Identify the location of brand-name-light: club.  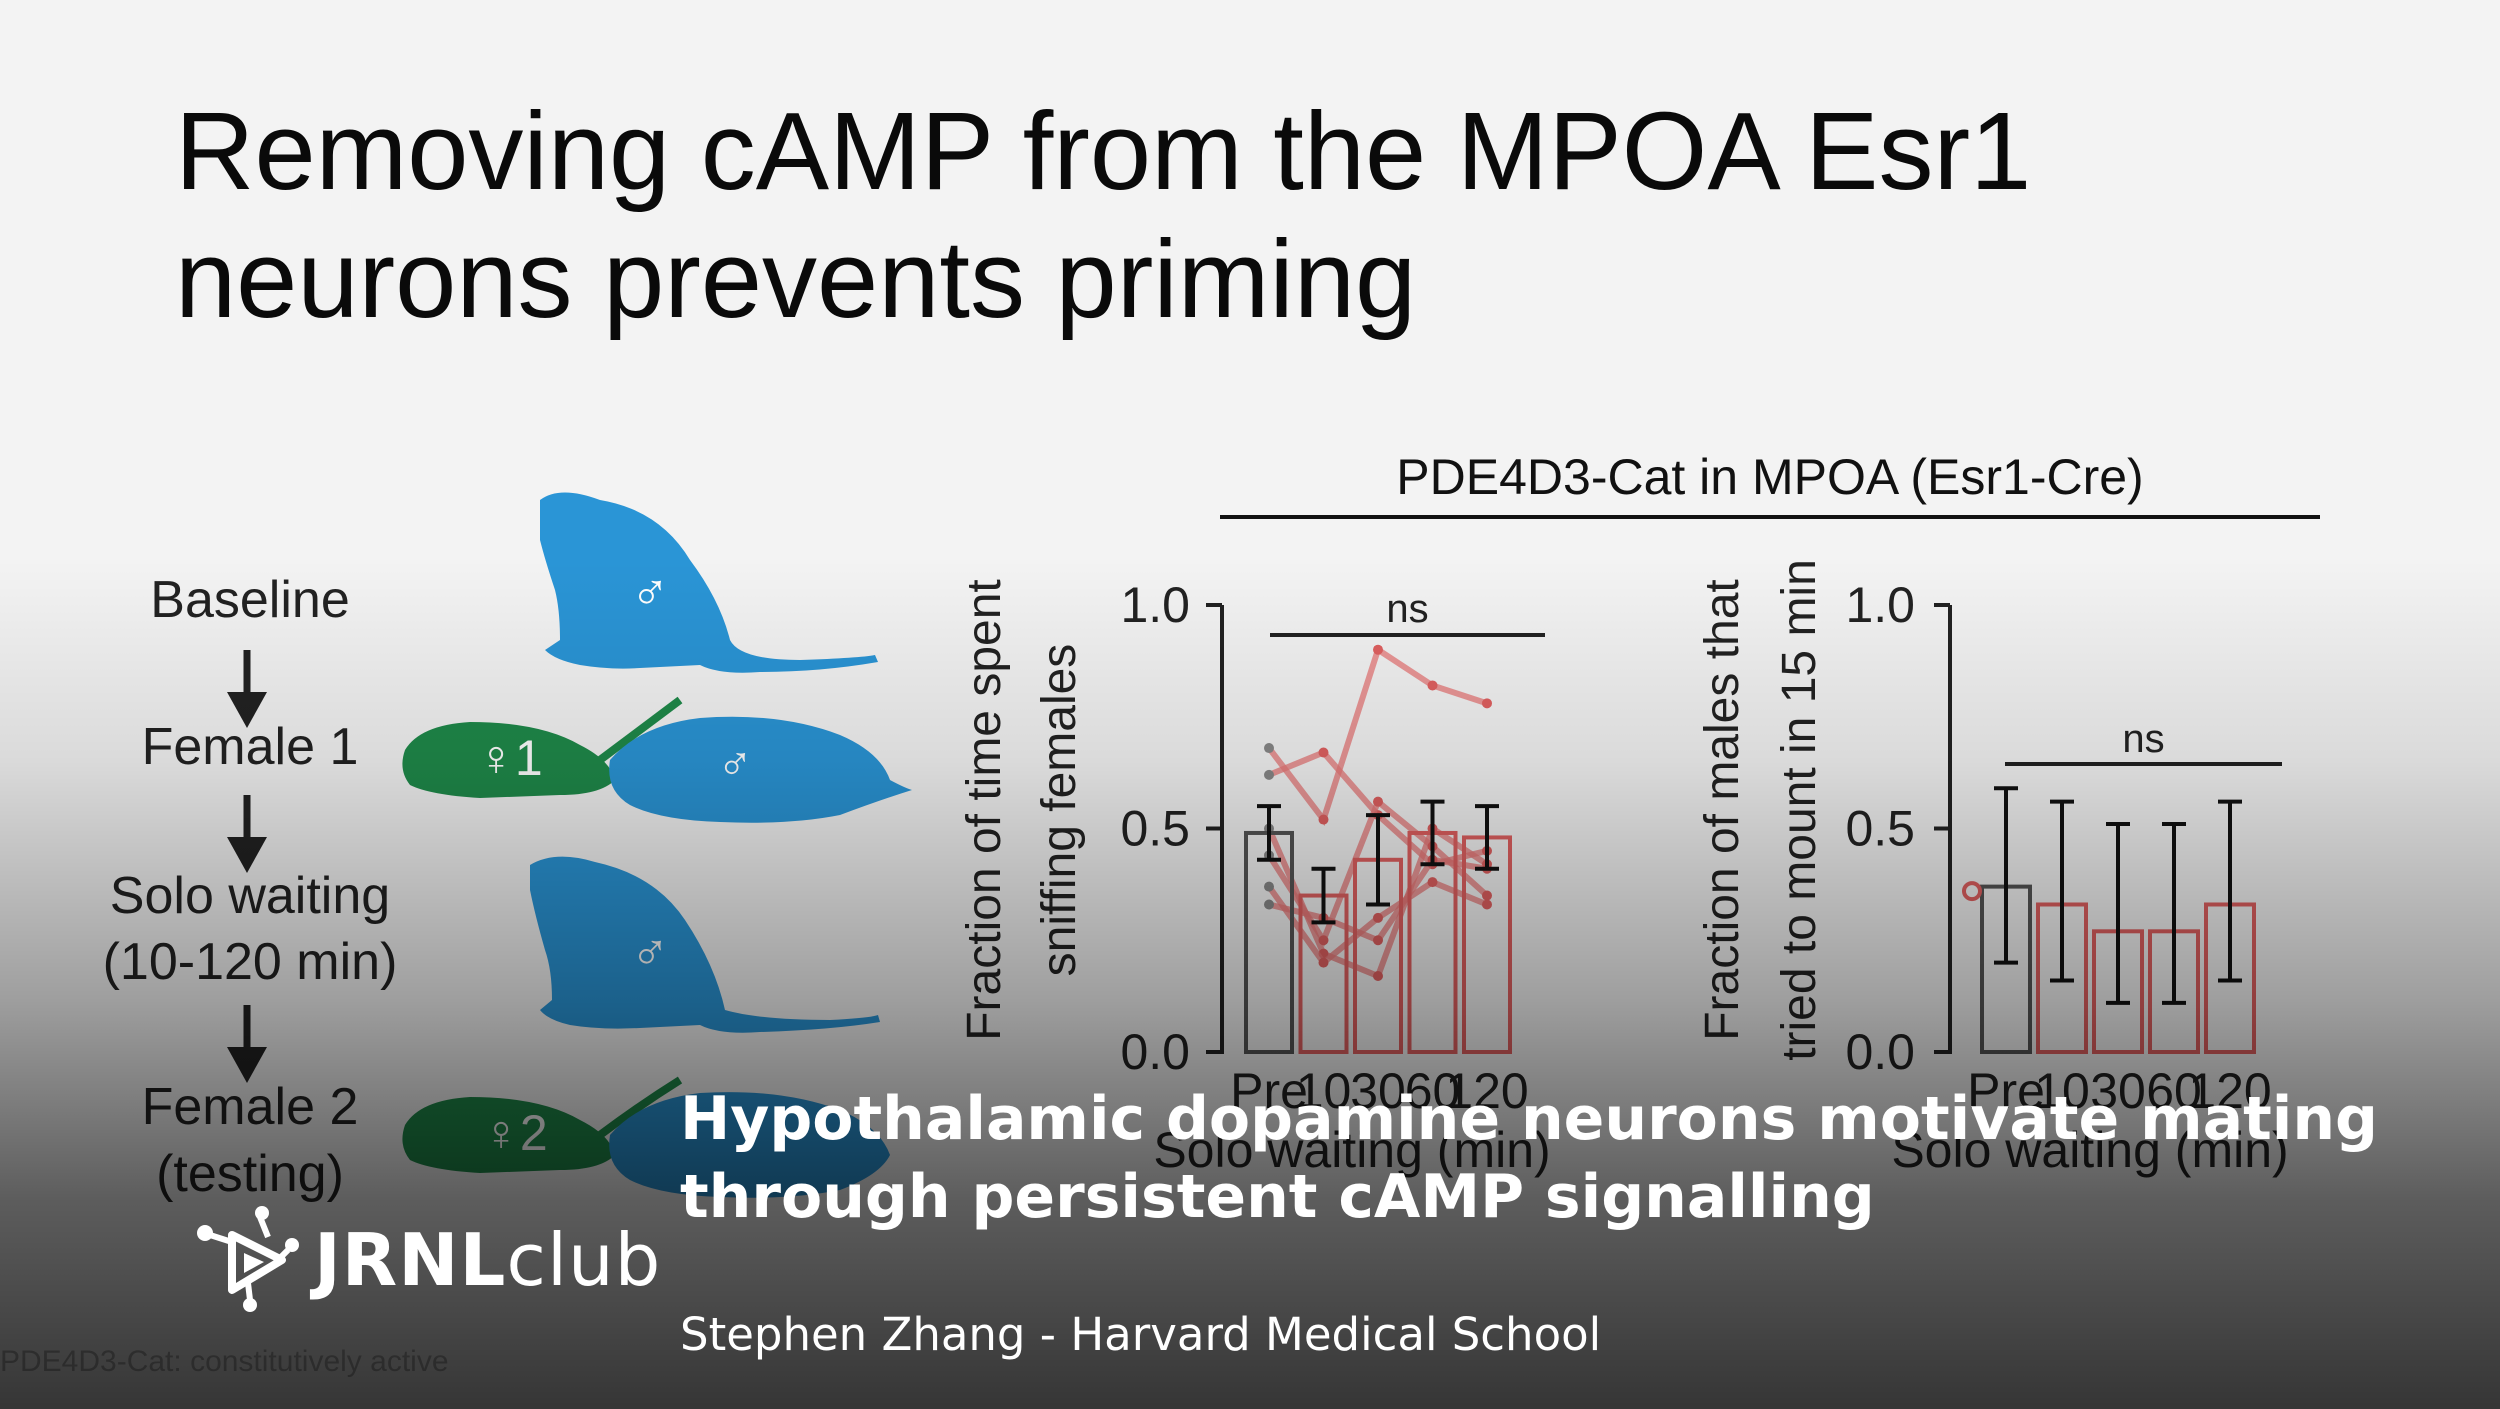
(584, 1260).